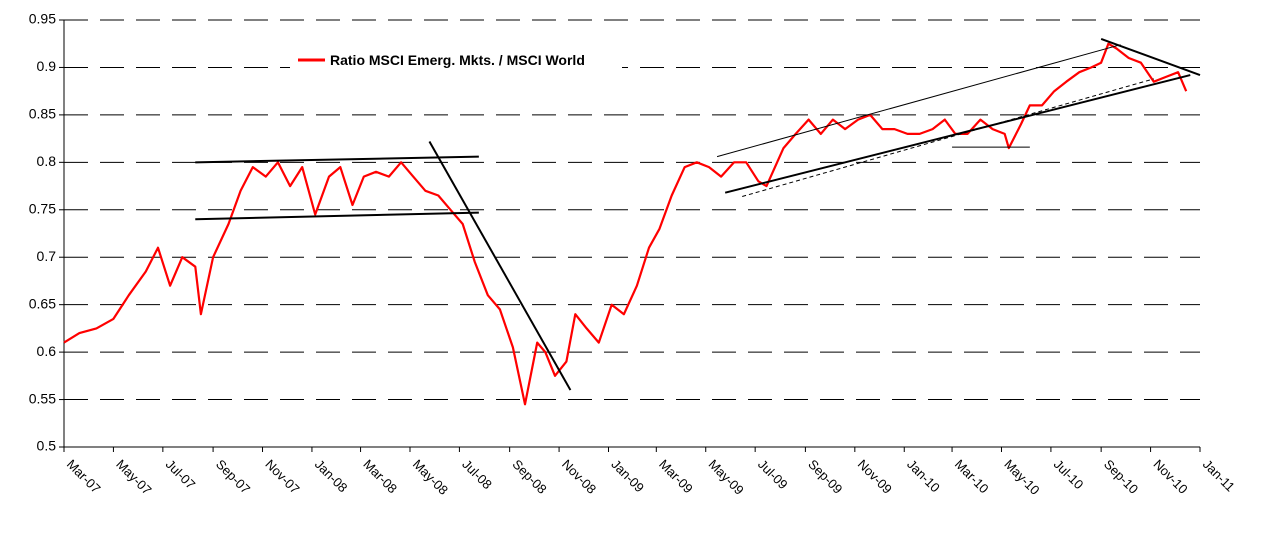 The image size is (1276, 533). What do you see at coordinates (331, 476) in the screenshot?
I see `x-tick-label: Jan-08` at bounding box center [331, 476].